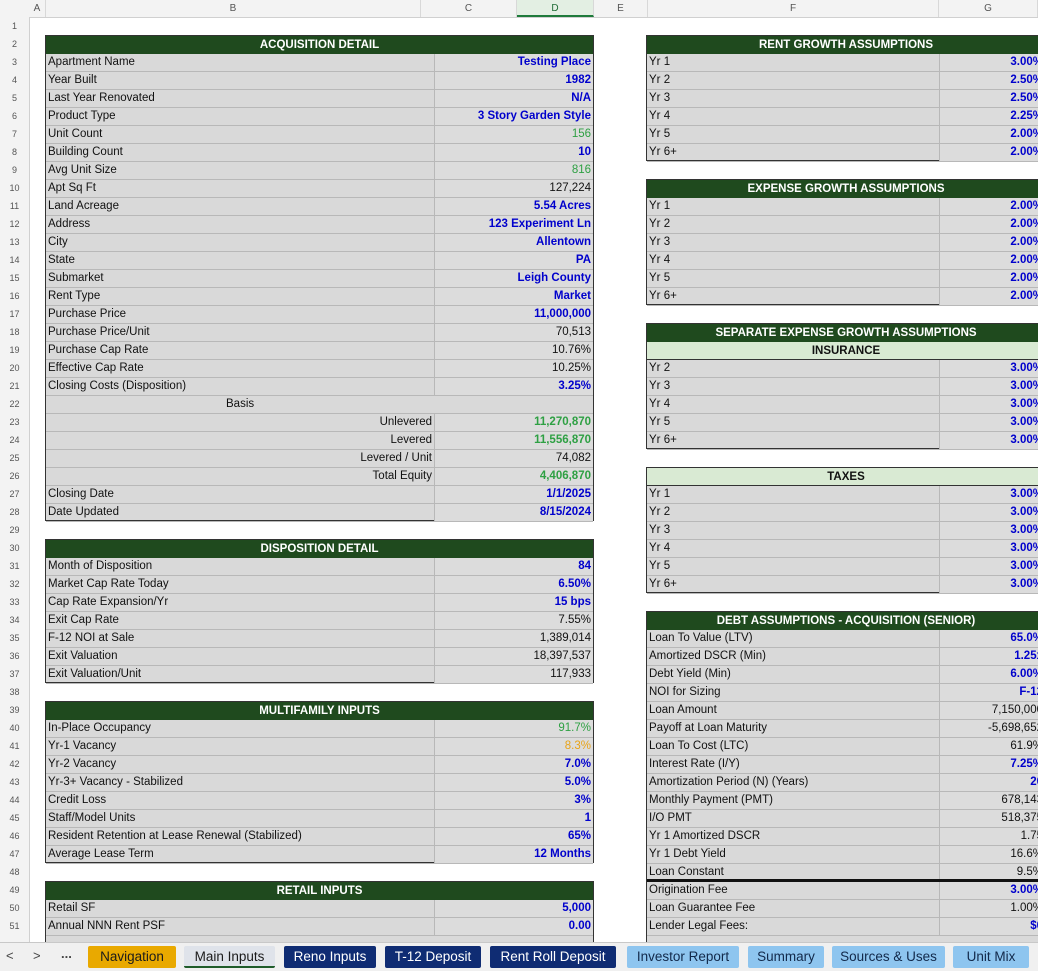  Describe the element at coordinates (14, 530) in the screenshot. I see `row-header: 29` at that location.